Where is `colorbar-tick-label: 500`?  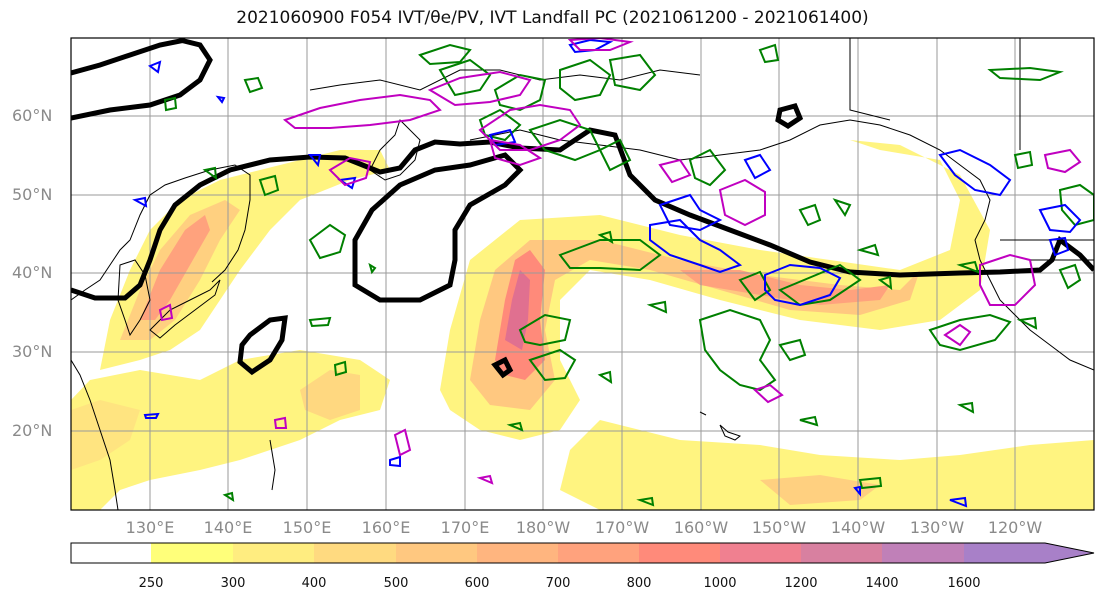 colorbar-tick-label: 500 is located at coordinates (396, 583).